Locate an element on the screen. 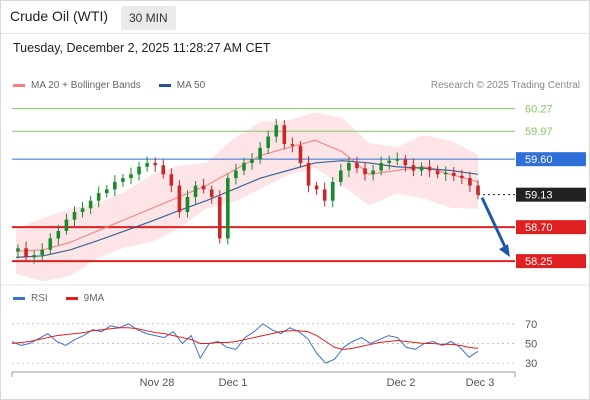 The height and width of the screenshot is (400, 590). level-label: 58.25 is located at coordinates (539, 262).